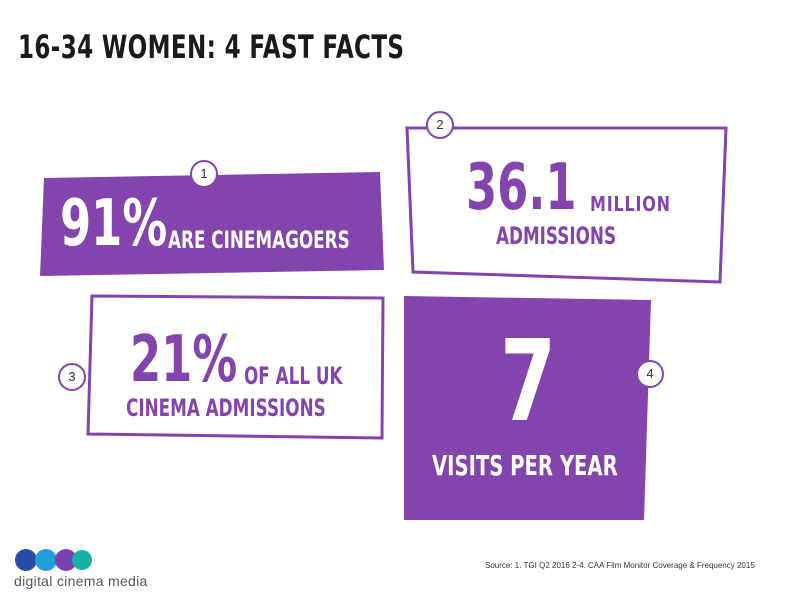 The image size is (794, 595). I want to click on fact-2-label: ADMISSIONS, so click(556, 236).